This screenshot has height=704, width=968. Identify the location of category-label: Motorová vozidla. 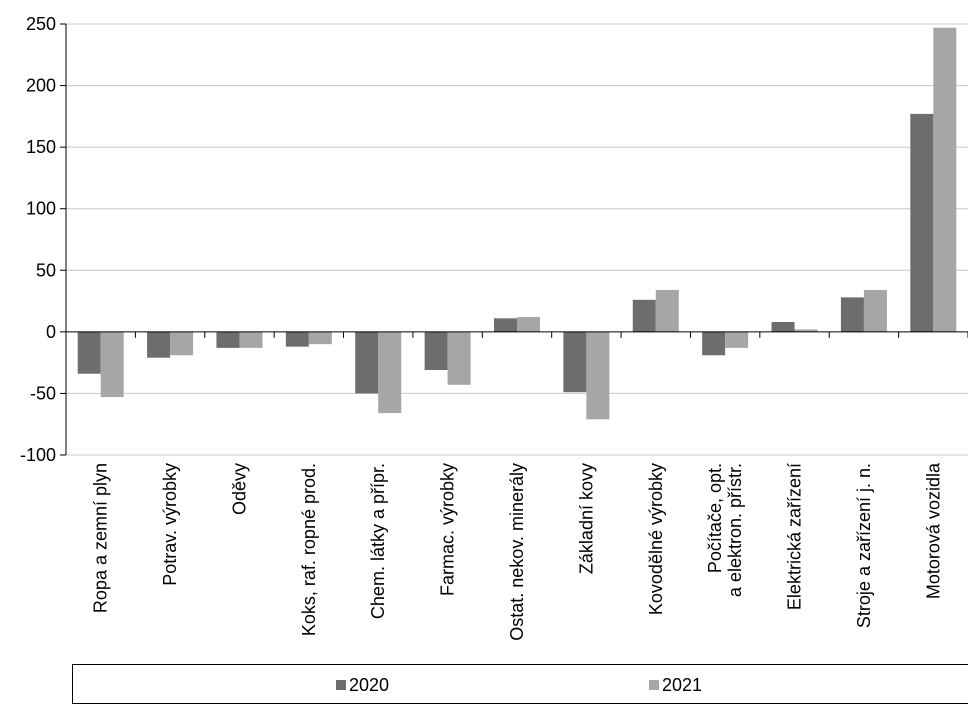
(933, 530).